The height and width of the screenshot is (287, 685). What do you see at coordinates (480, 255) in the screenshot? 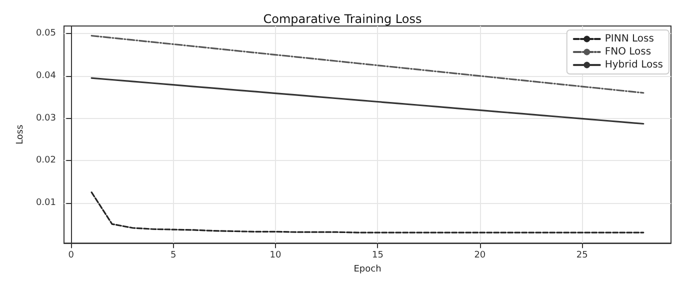
I see `x-tick-label: 20` at bounding box center [480, 255].